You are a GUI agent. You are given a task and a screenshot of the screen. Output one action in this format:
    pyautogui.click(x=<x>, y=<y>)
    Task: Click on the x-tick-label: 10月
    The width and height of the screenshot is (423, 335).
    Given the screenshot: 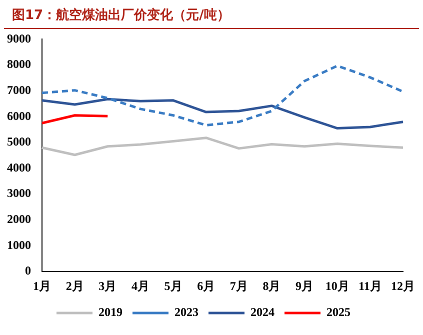 What is the action you would take?
    pyautogui.click(x=337, y=285)
    